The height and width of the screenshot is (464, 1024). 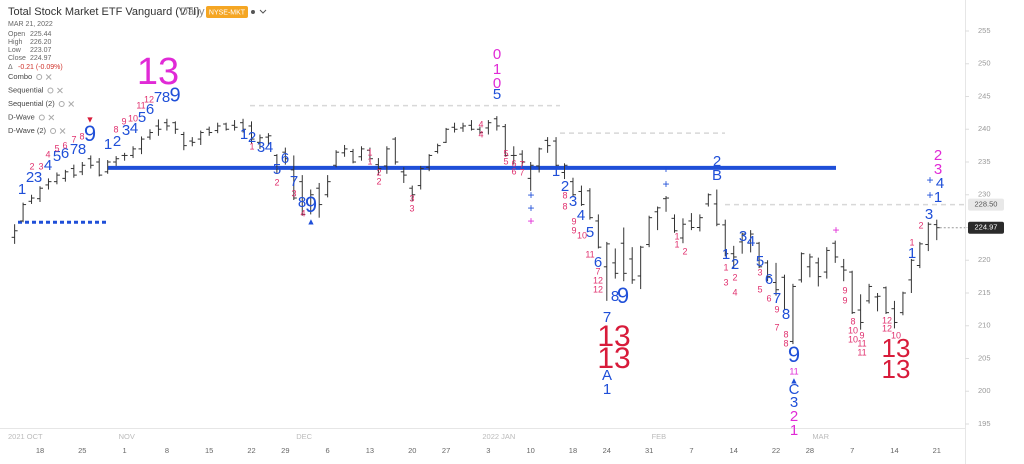 I want to click on x-month-label: DEC, so click(x=304, y=436).